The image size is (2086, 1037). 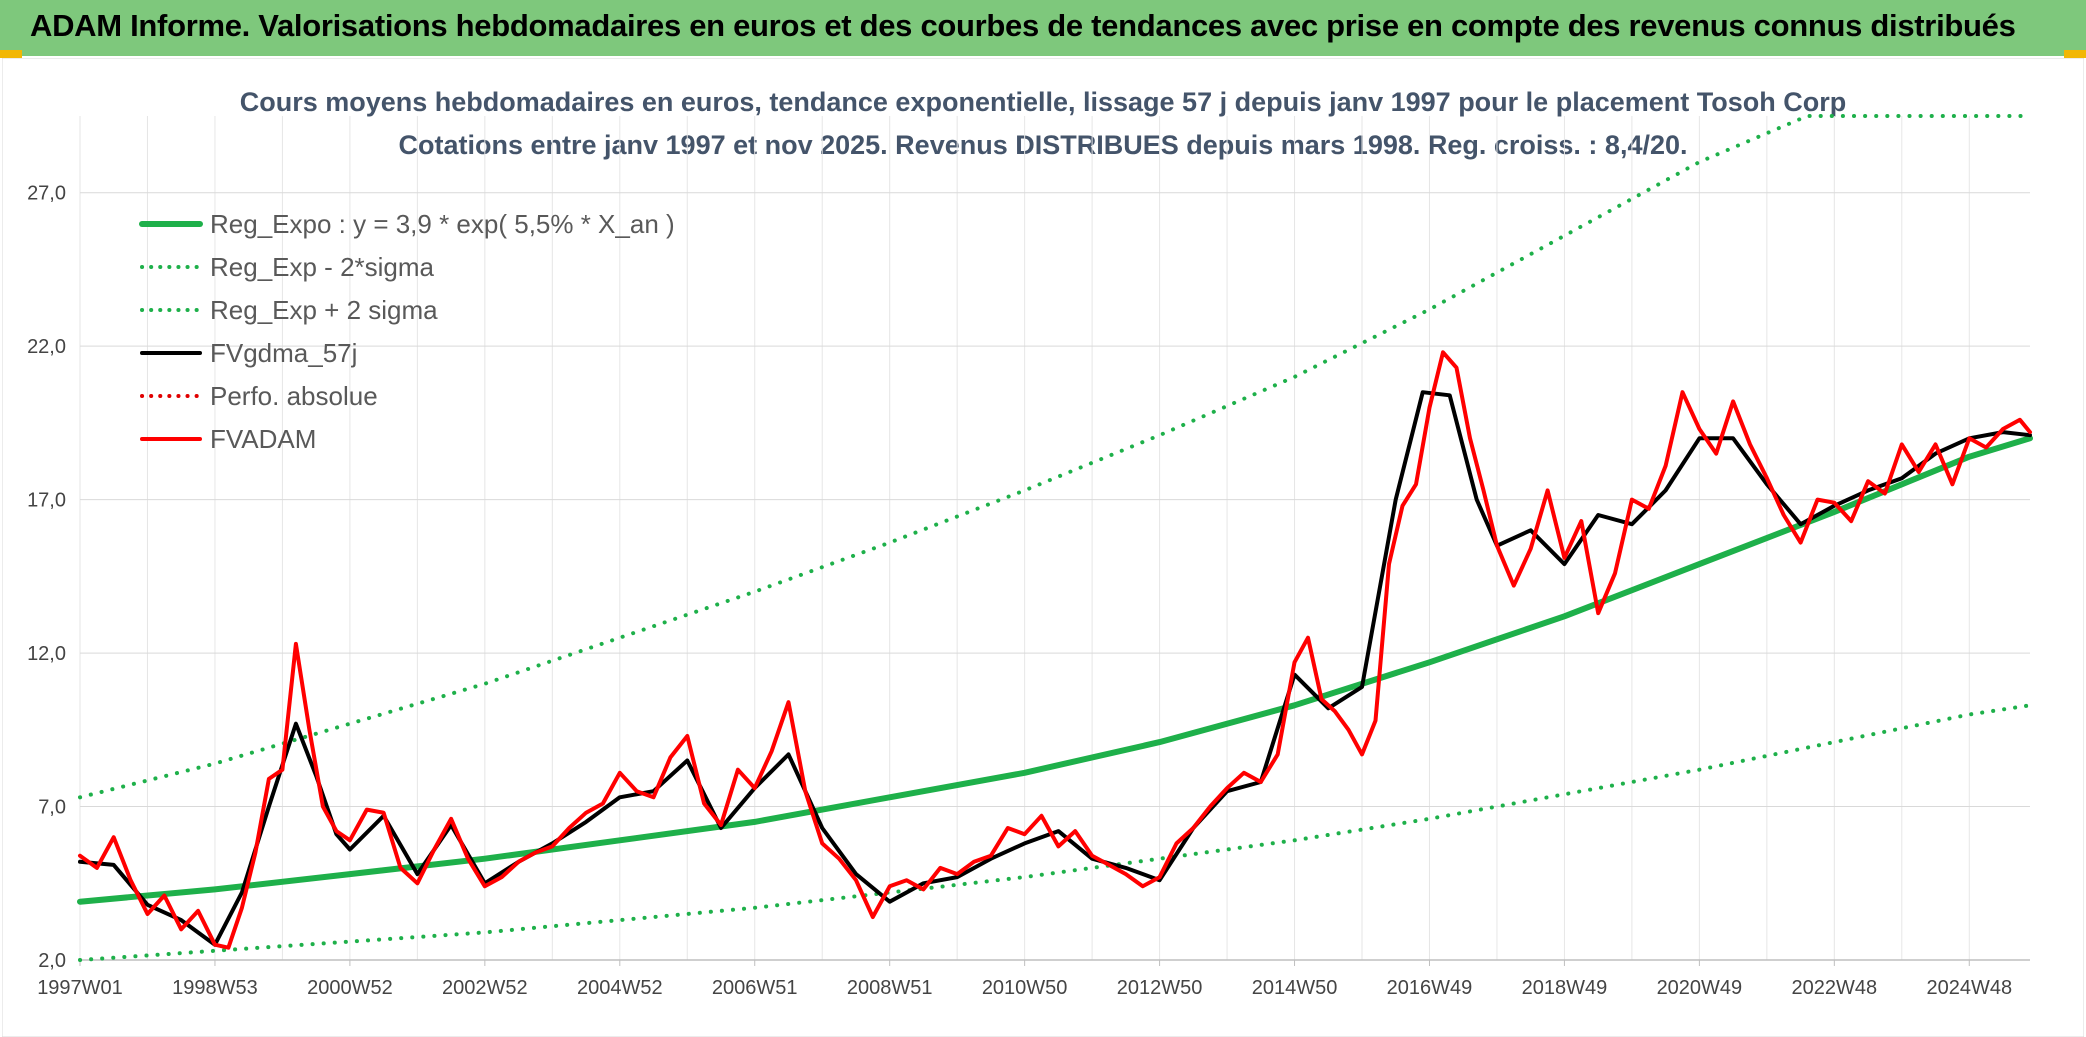 I want to click on x-tick-label: 2020W49, so click(x=1700, y=988).